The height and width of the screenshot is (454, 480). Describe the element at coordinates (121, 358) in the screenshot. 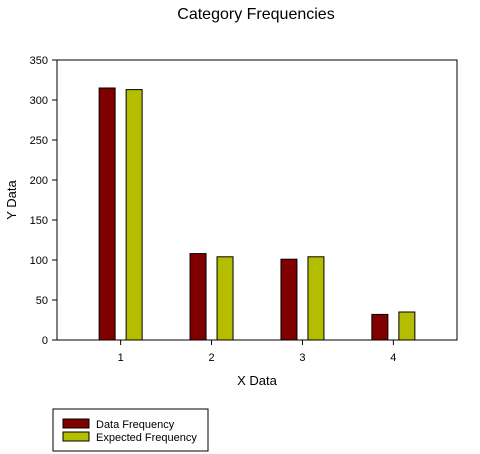

I see `x-tick-label: 1` at that location.